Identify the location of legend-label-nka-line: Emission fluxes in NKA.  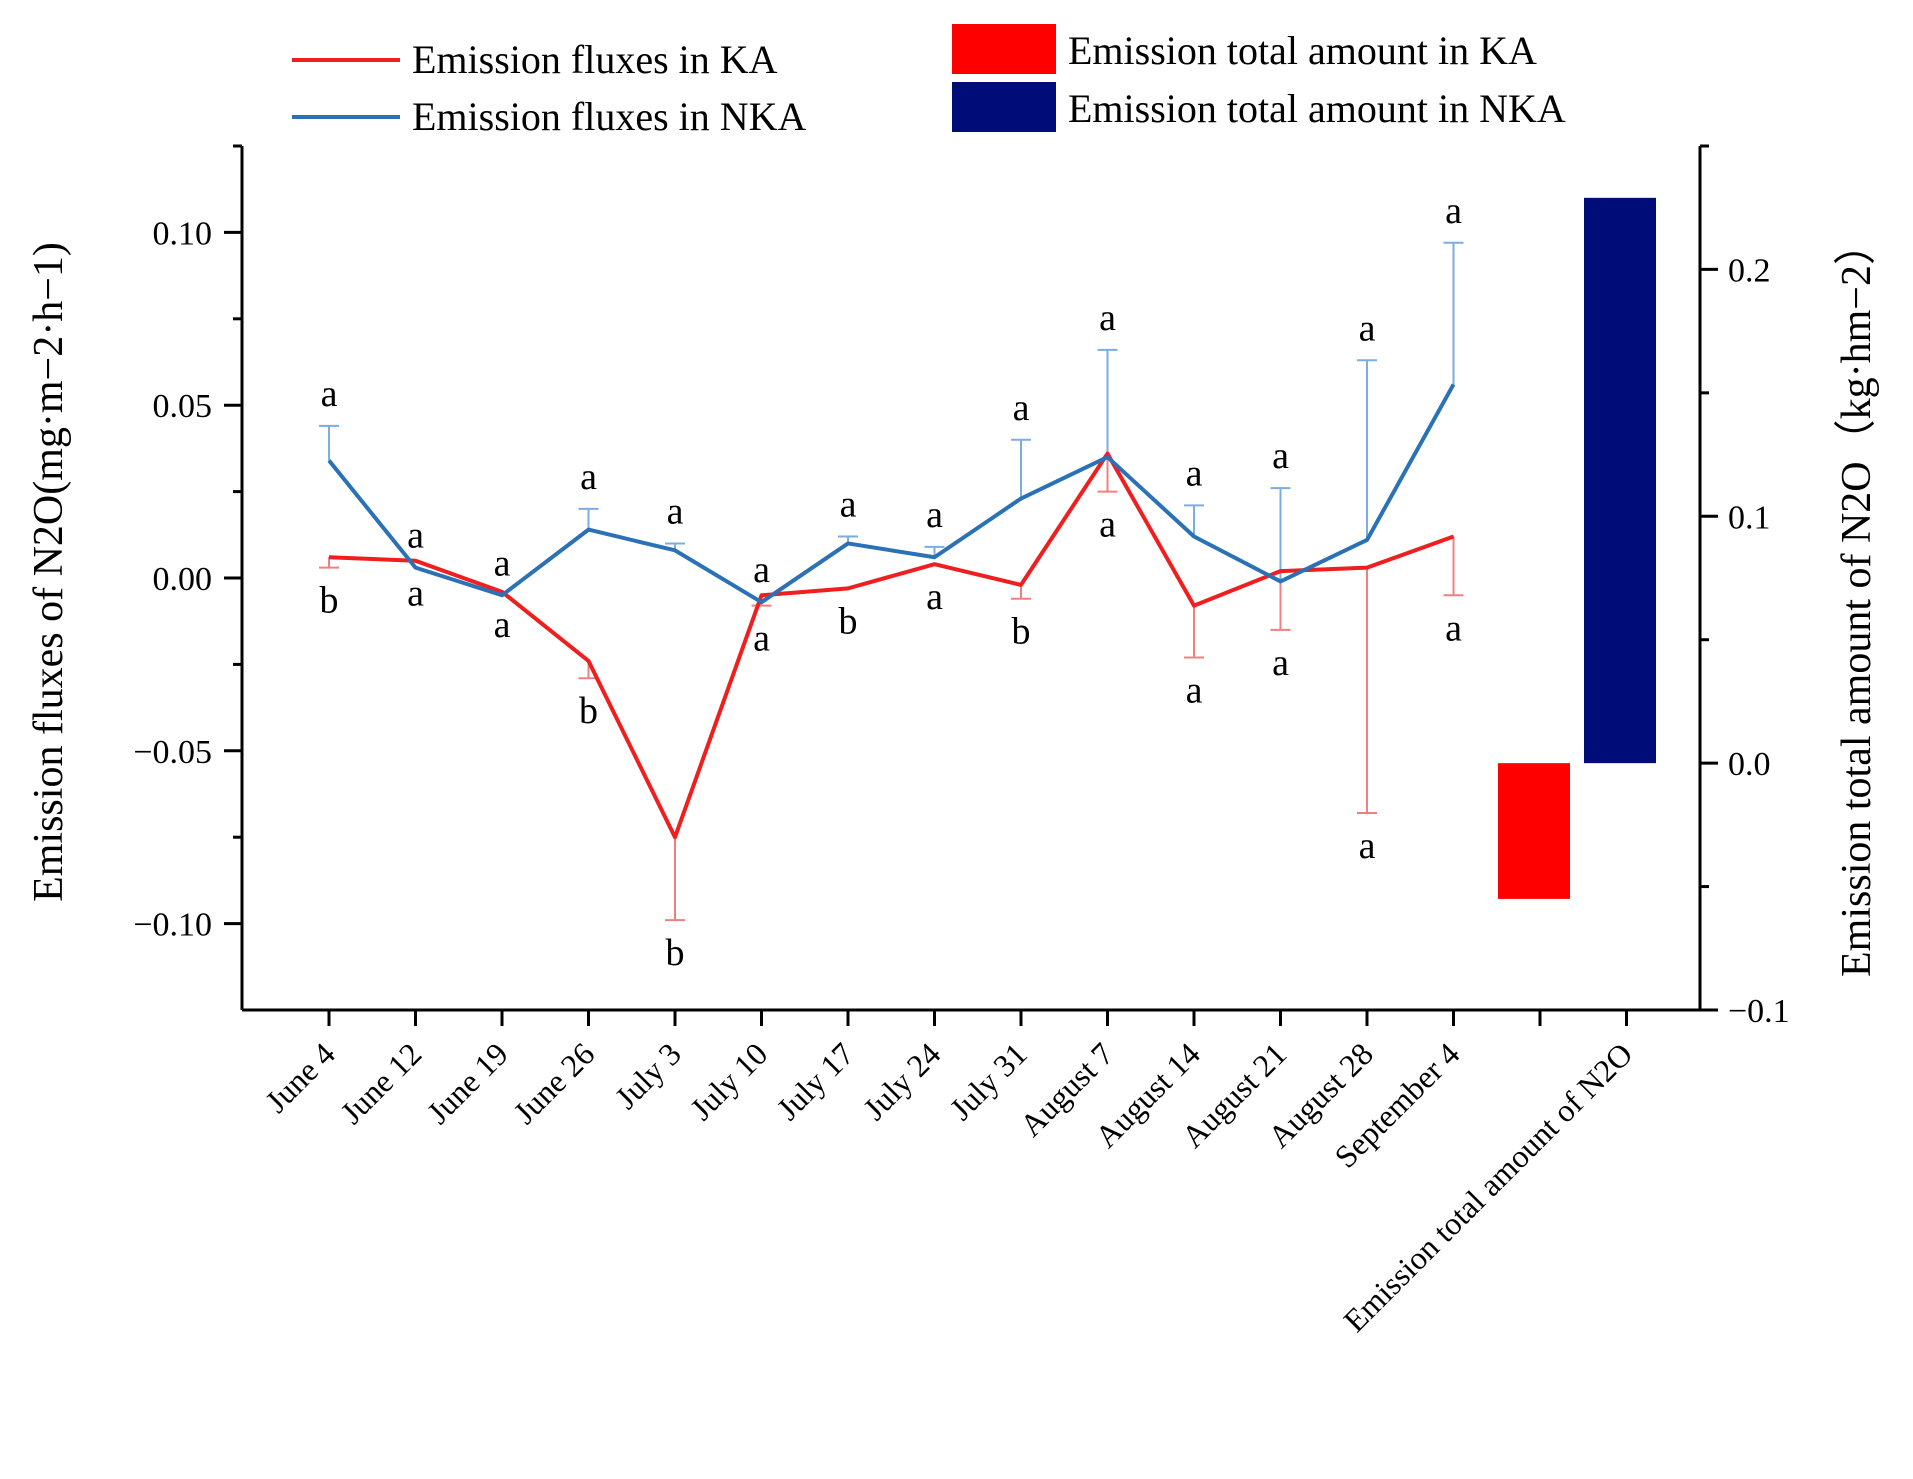
(609, 116).